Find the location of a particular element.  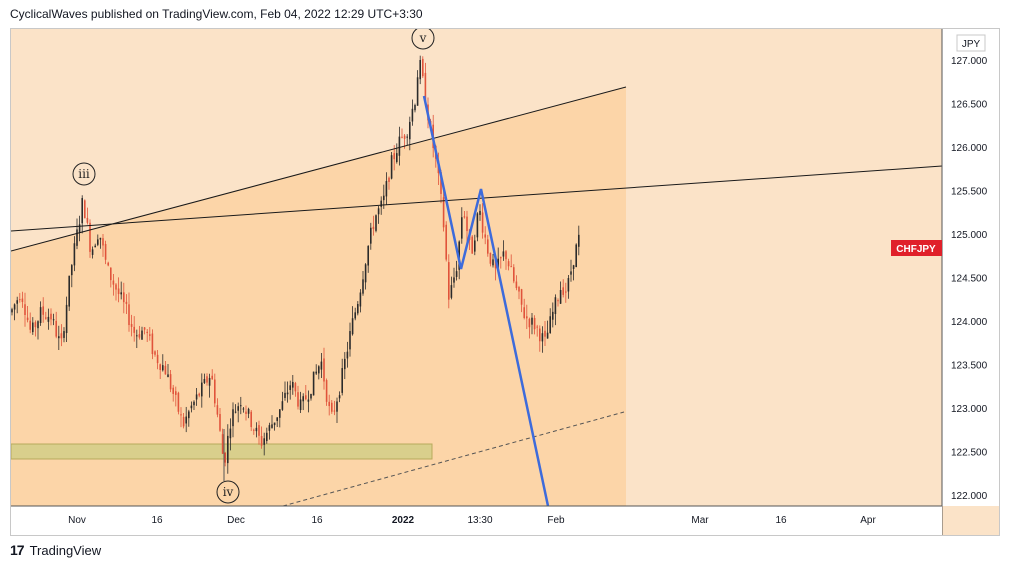

time-tick-label: 16 is located at coordinates (781, 520).